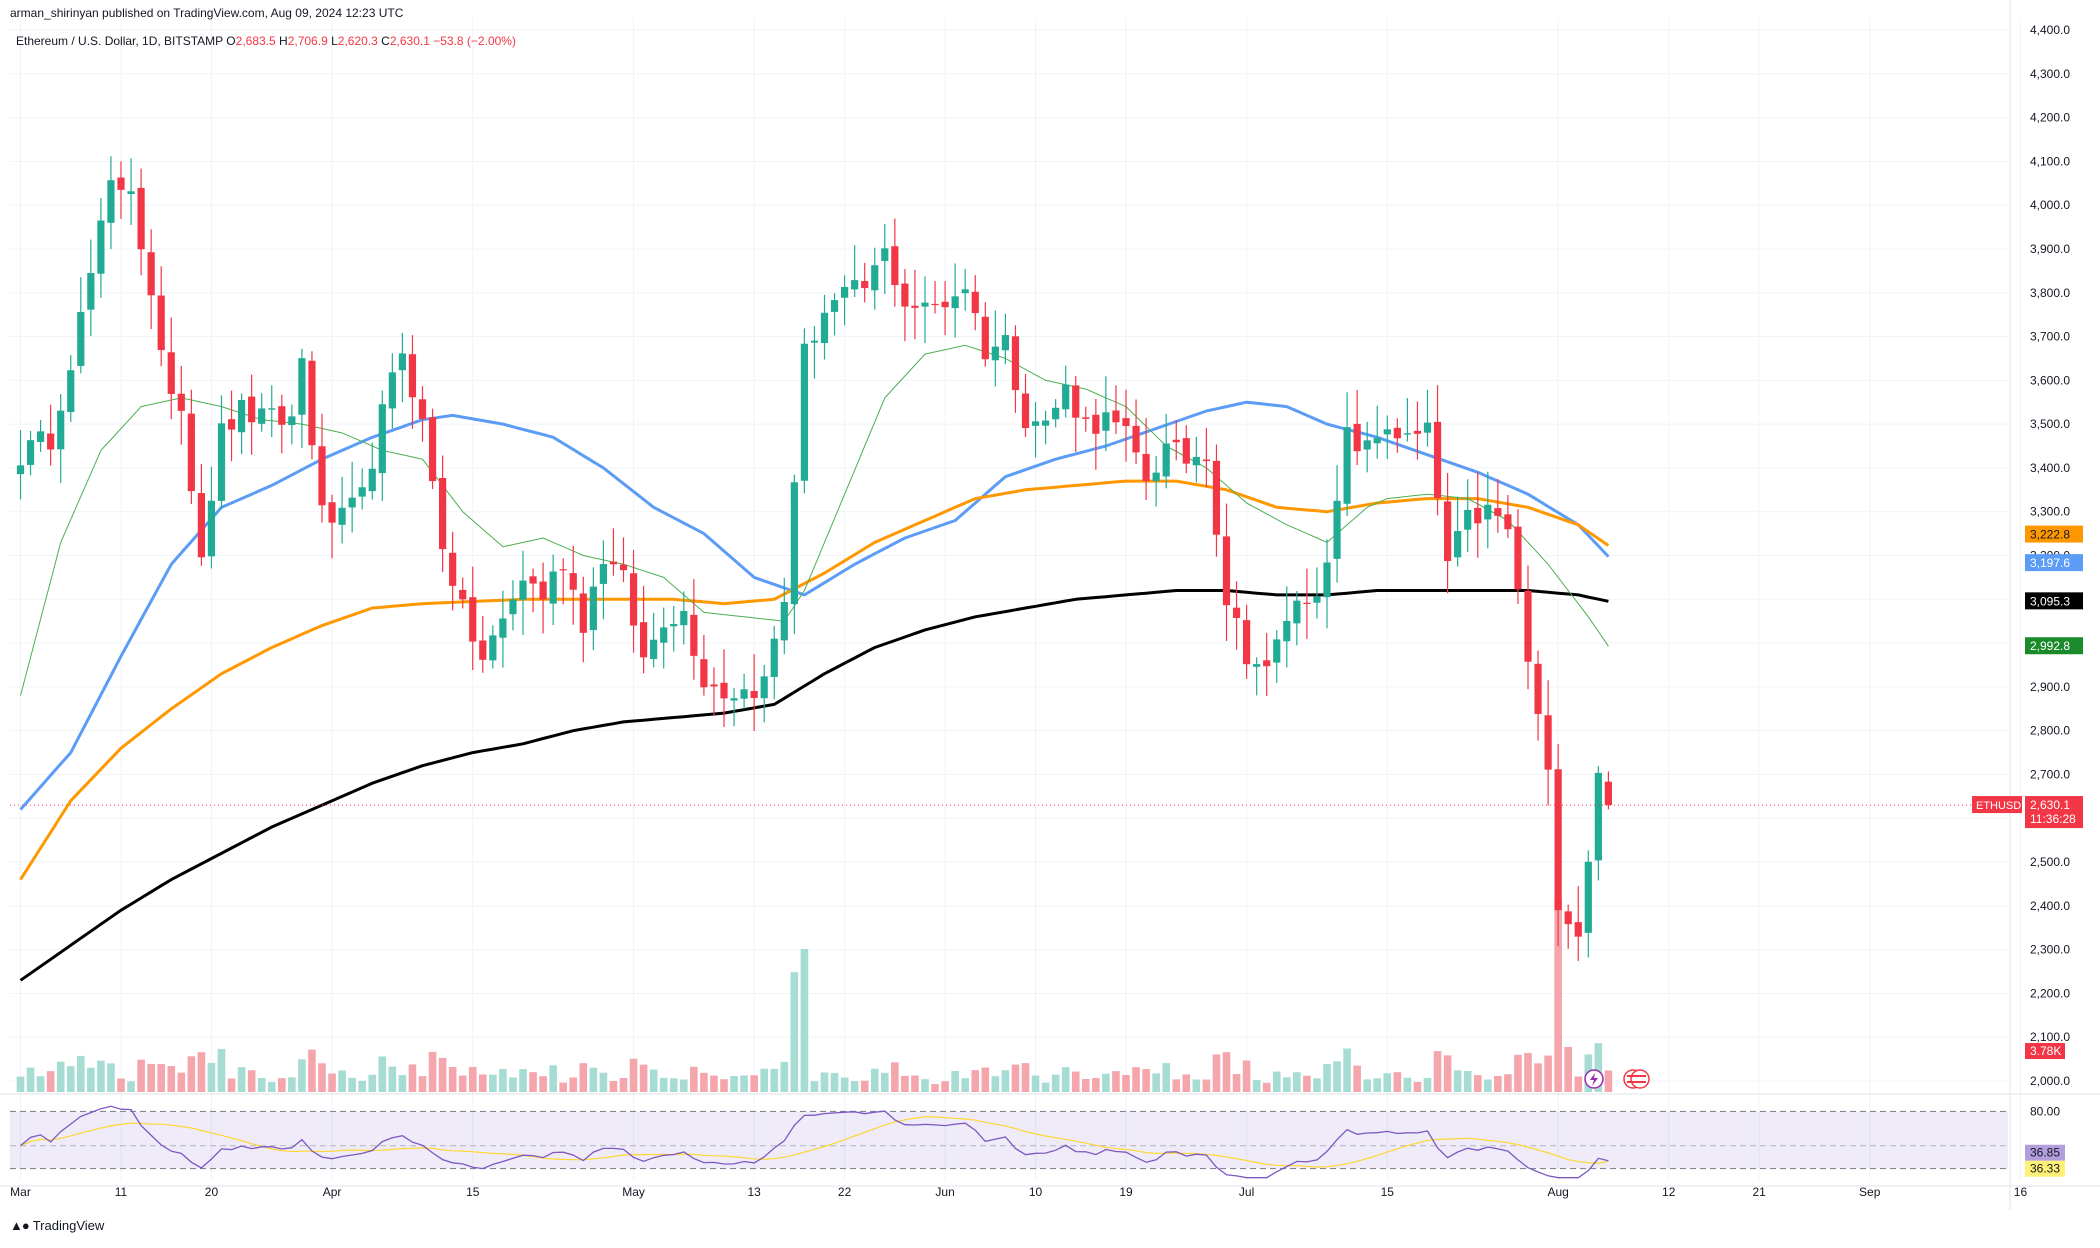 The height and width of the screenshot is (1248, 2100). What do you see at coordinates (57, 1225) in the screenshot?
I see `tradingview-footer: ▲● TradingView` at bounding box center [57, 1225].